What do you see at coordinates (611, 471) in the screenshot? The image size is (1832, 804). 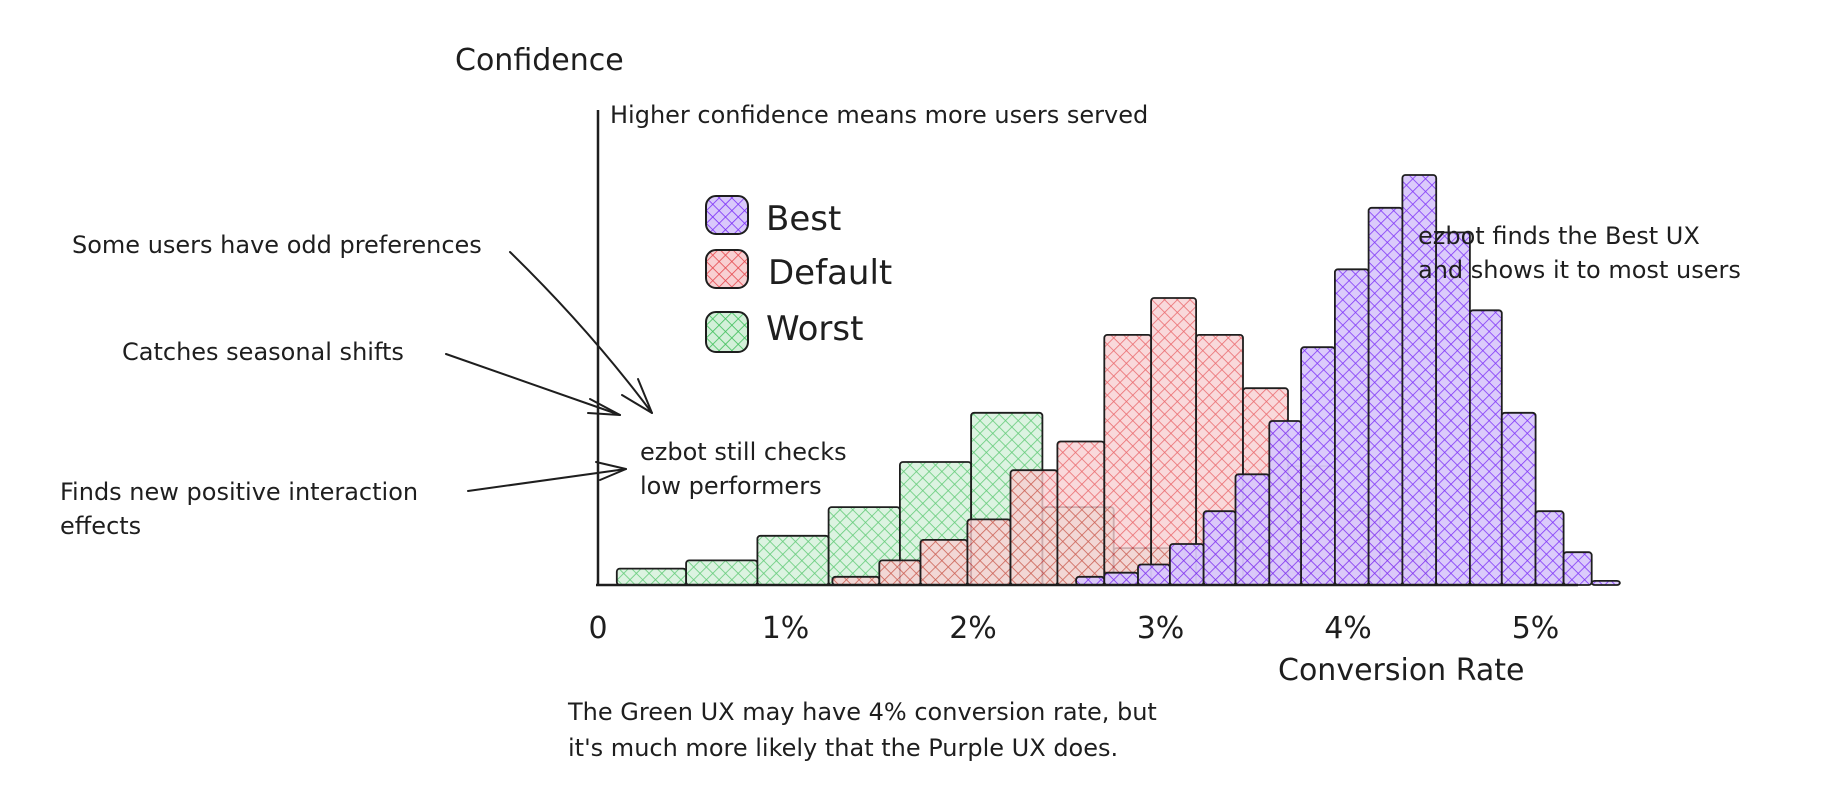 I see `arrow-interaction-head` at bounding box center [611, 471].